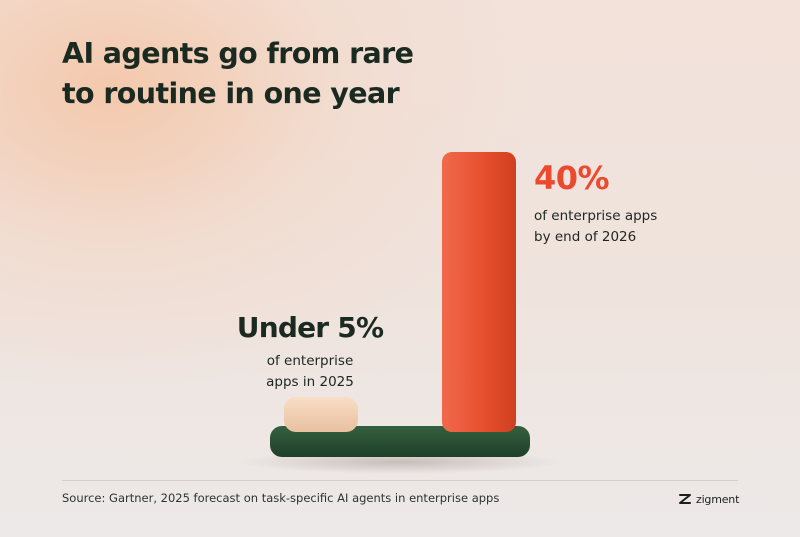 Image resolution: width=800 pixels, height=537 pixels. I want to click on chart-base, so click(400, 441).